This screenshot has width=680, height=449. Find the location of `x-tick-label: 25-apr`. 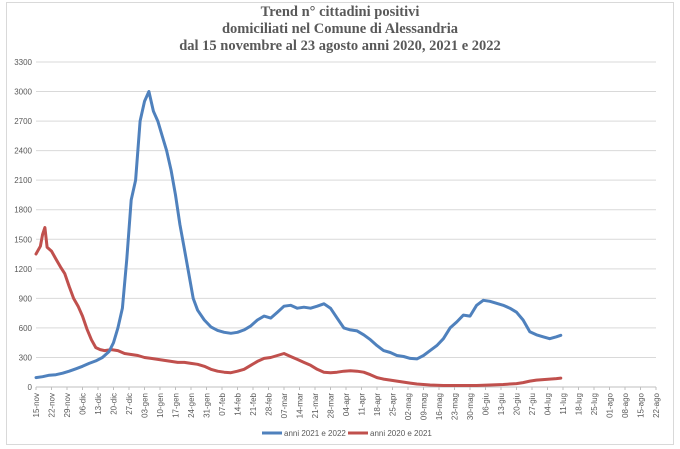

x-tick-label: 25-apr is located at coordinates (393, 404).